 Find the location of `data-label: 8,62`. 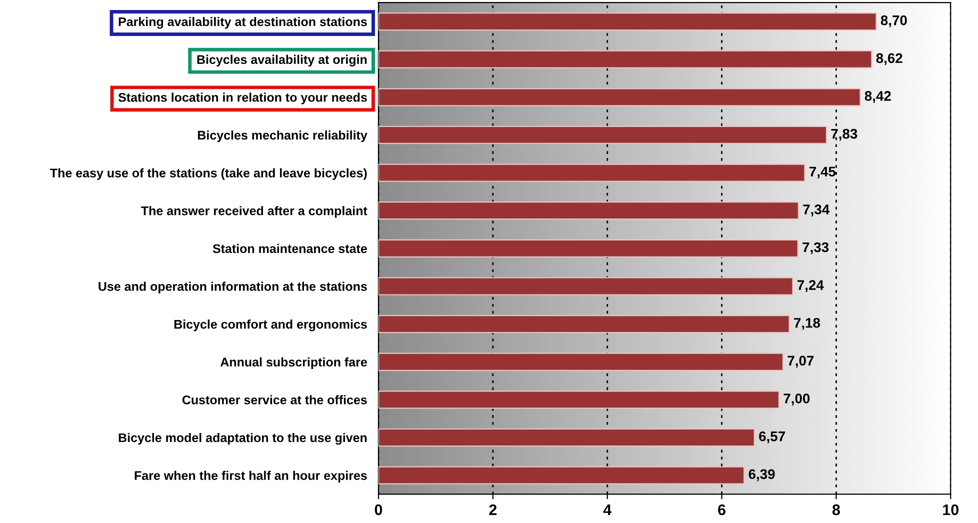

data-label: 8,62 is located at coordinates (889, 59).